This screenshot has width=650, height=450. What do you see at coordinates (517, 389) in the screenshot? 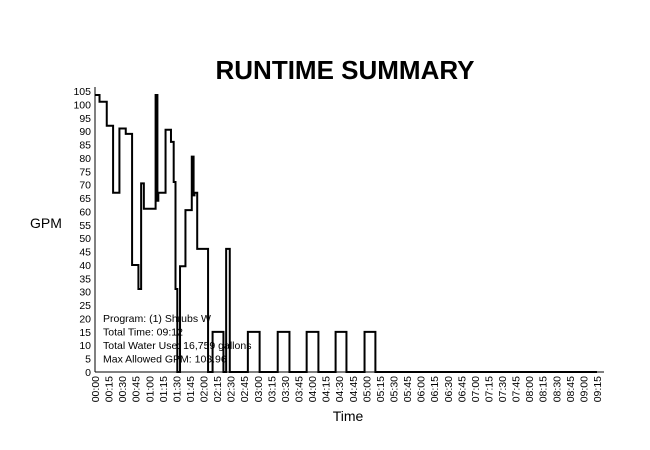
I see `x-tick-label: 07:45` at bounding box center [517, 389].